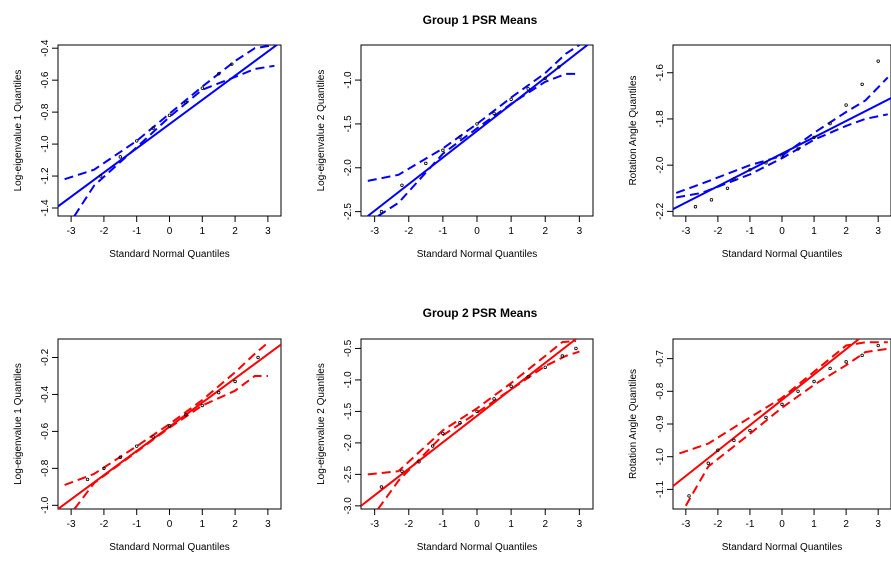  Describe the element at coordinates (660, 73) in the screenshot. I see `y-tick-label: -1.6` at that location.